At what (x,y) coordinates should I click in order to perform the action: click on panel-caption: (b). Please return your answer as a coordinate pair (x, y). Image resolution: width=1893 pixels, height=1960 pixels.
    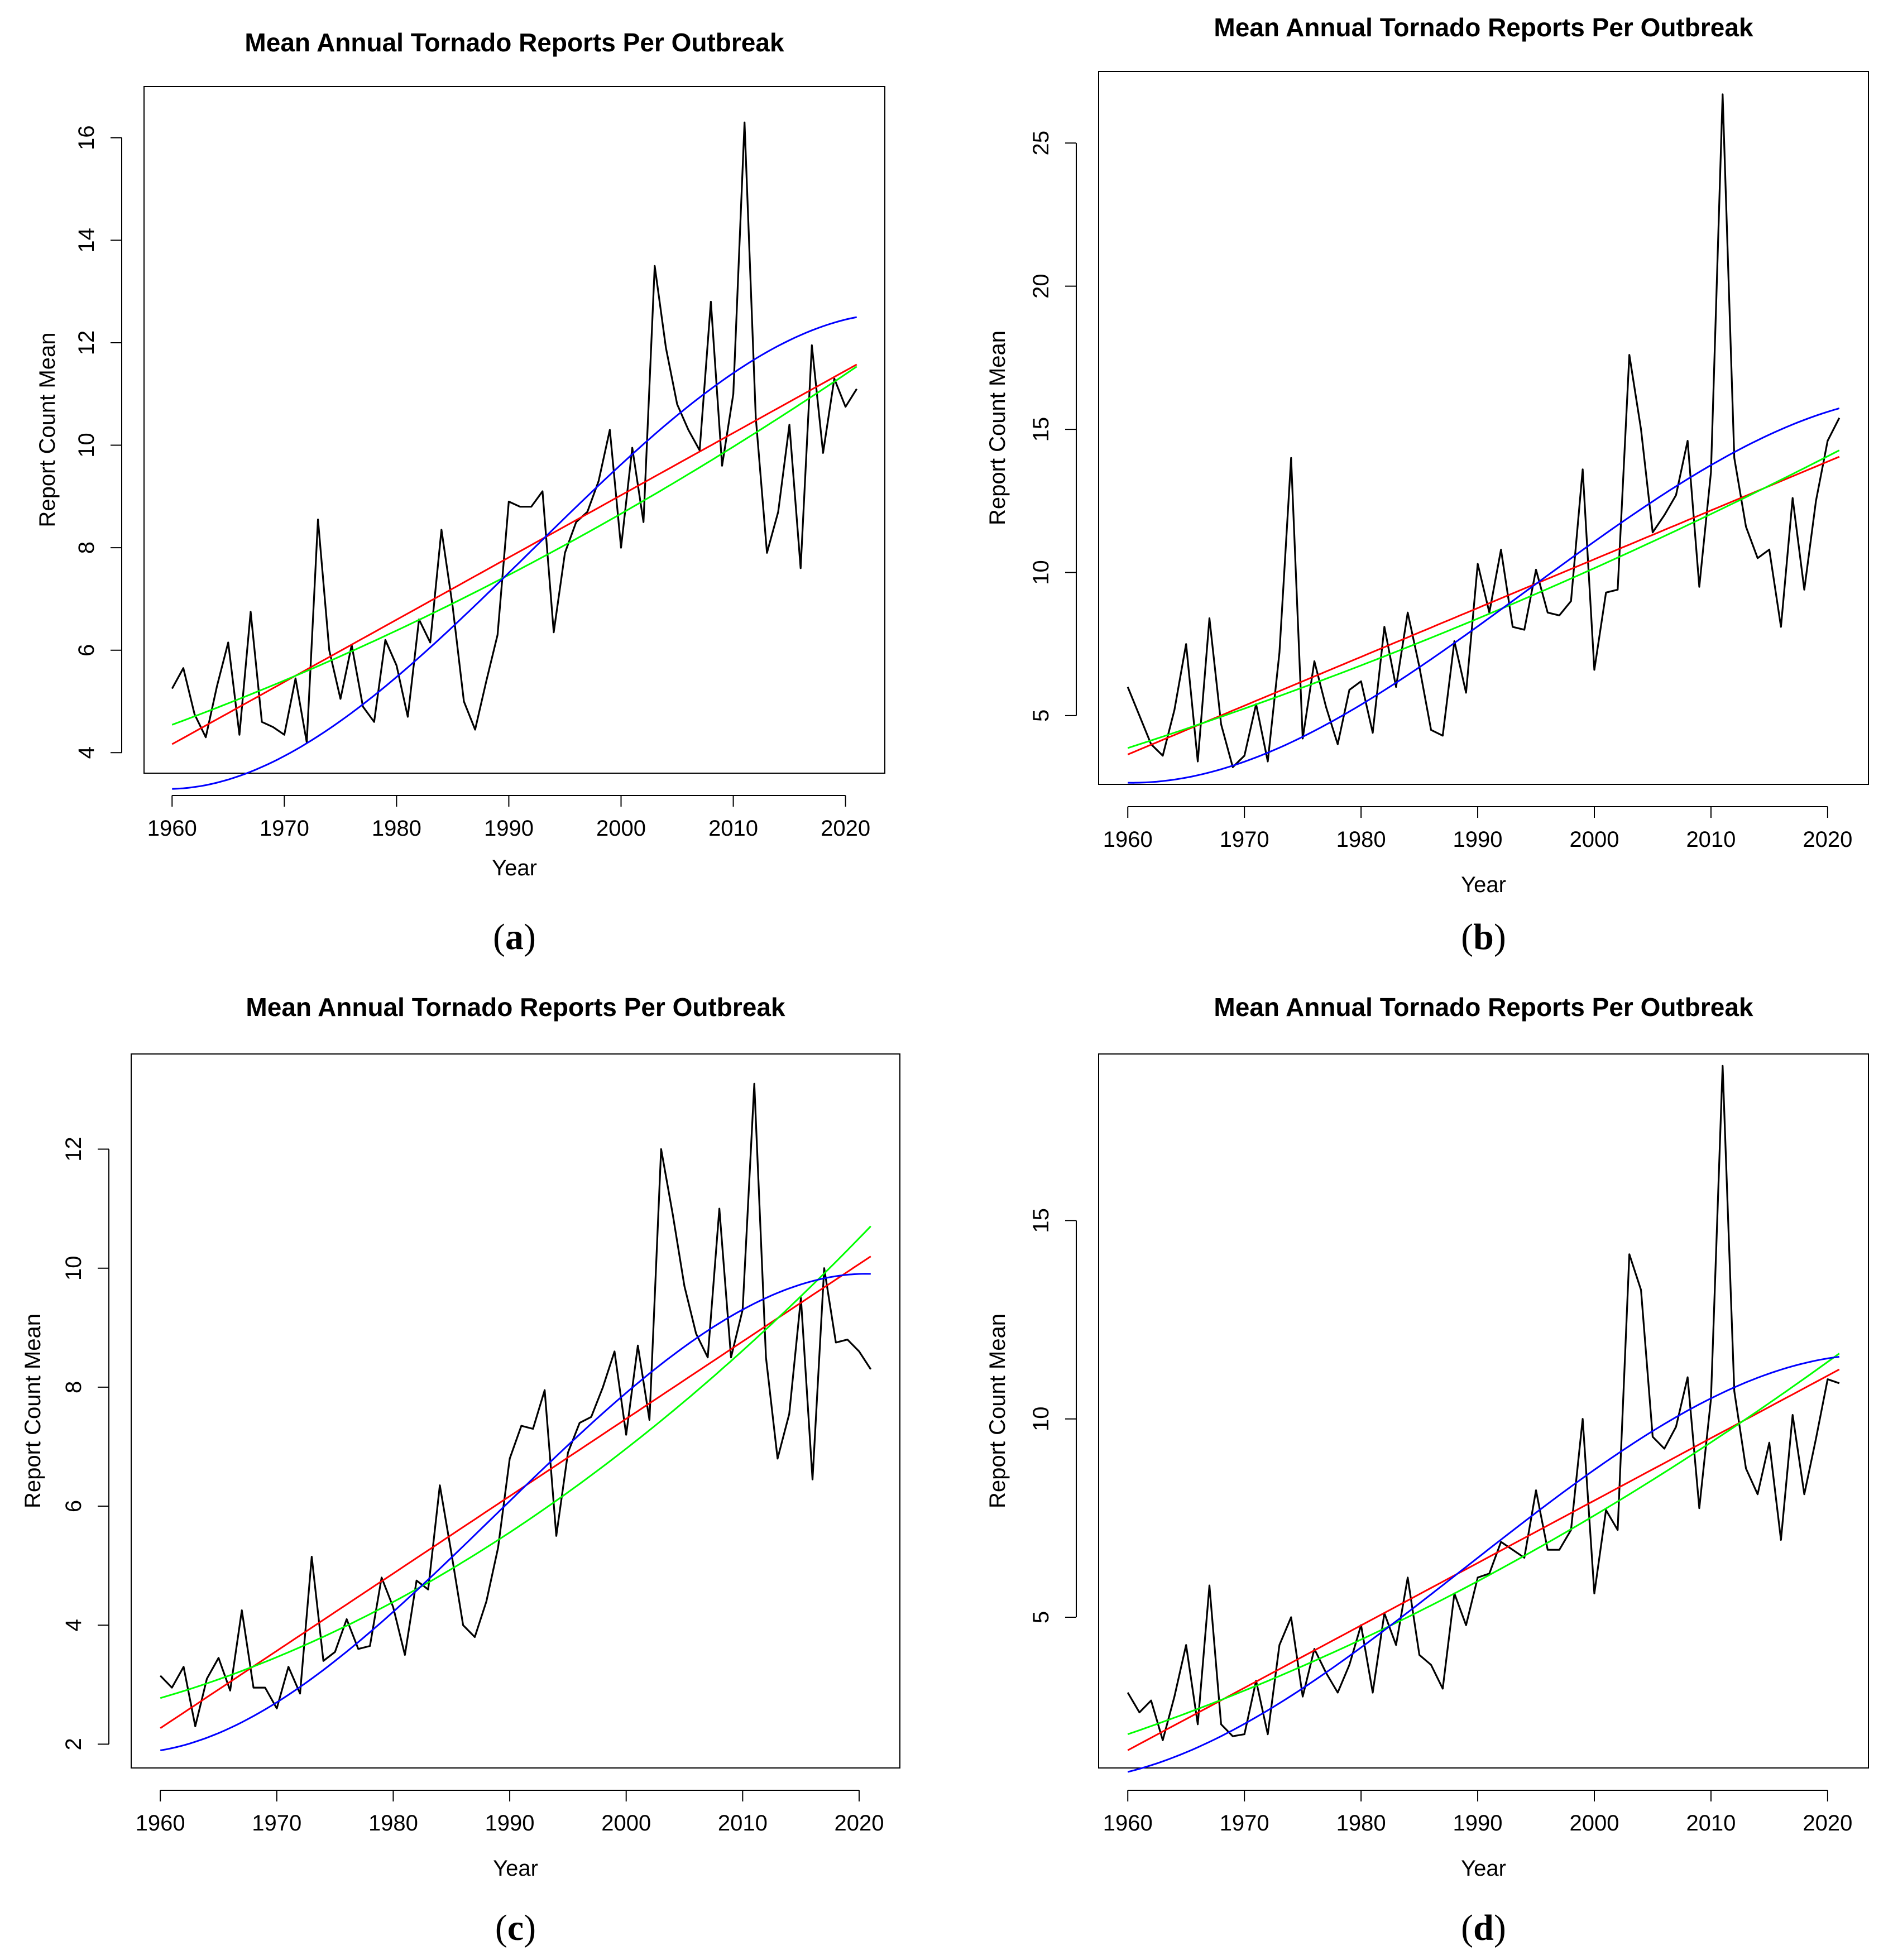
    Looking at the image, I should click on (1483, 937).